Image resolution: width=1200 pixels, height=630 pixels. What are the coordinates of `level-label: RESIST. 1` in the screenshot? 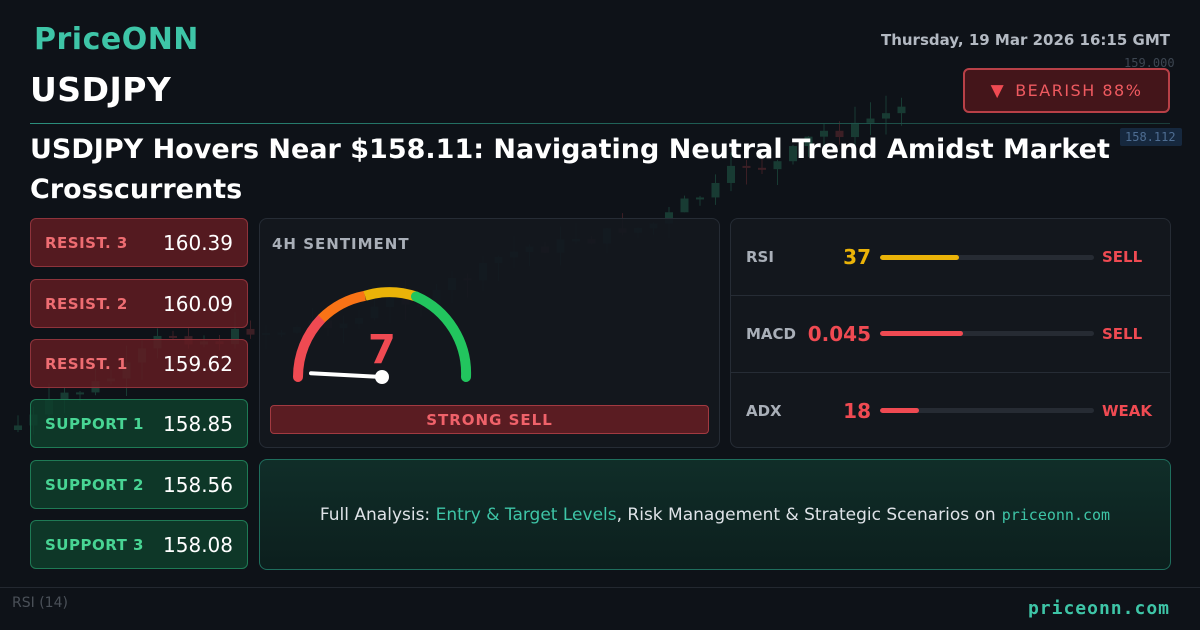 It's located at (86, 363).